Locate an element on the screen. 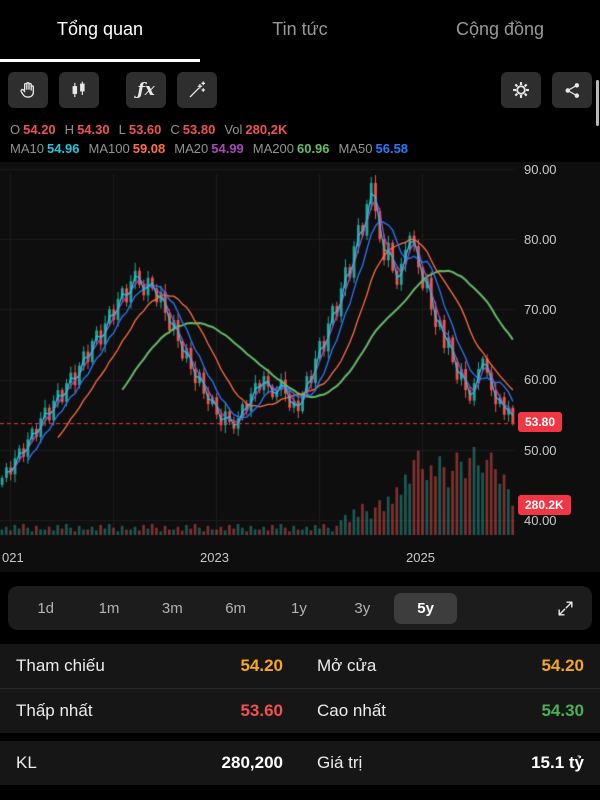 This screenshot has height=800, width=600. share-icon is located at coordinates (572, 90).